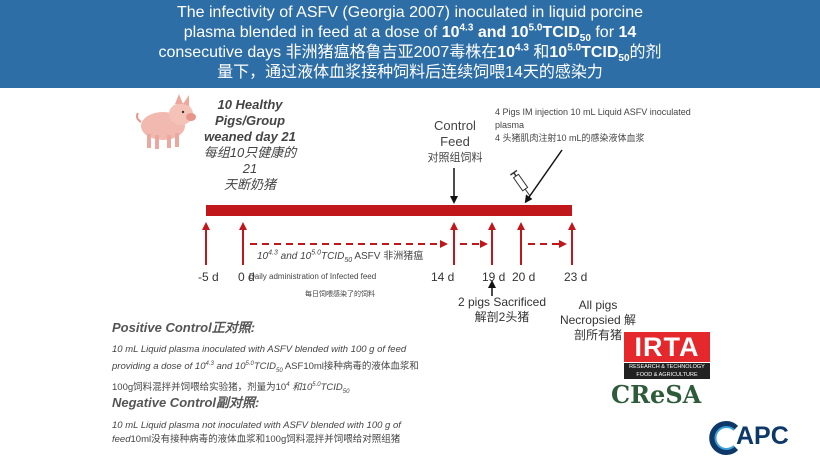 Image resolution: width=820 pixels, height=461 pixels. I want to click on day-label-20: 20 d, so click(524, 277).